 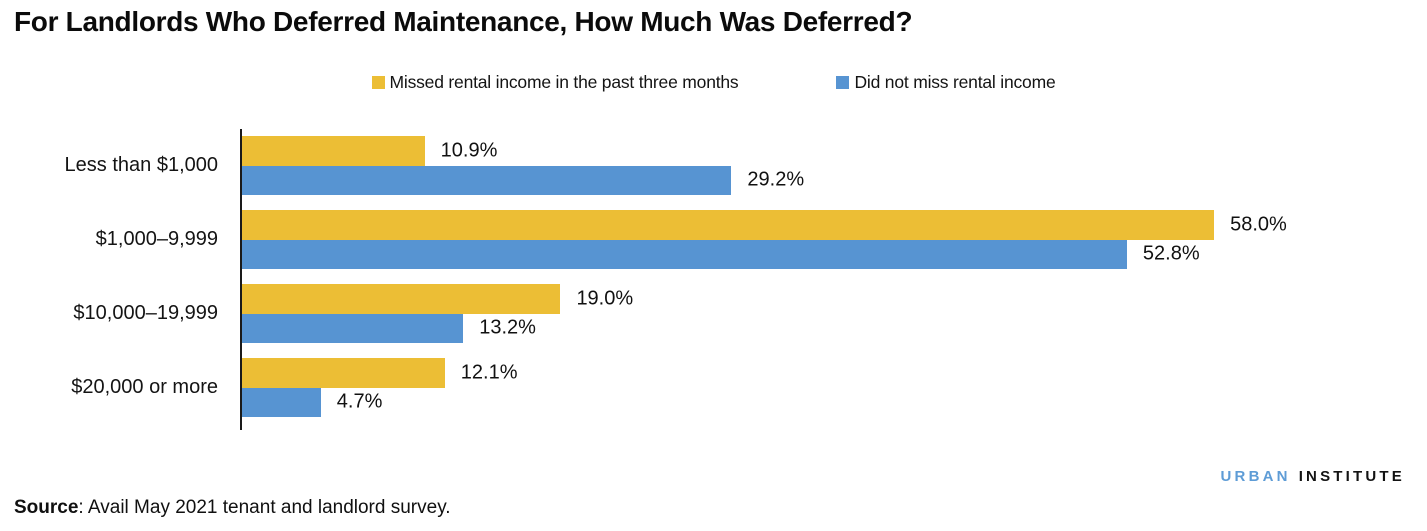 I want to click on bar-missed-rental-income: 19.0%, so click(x=437, y=299).